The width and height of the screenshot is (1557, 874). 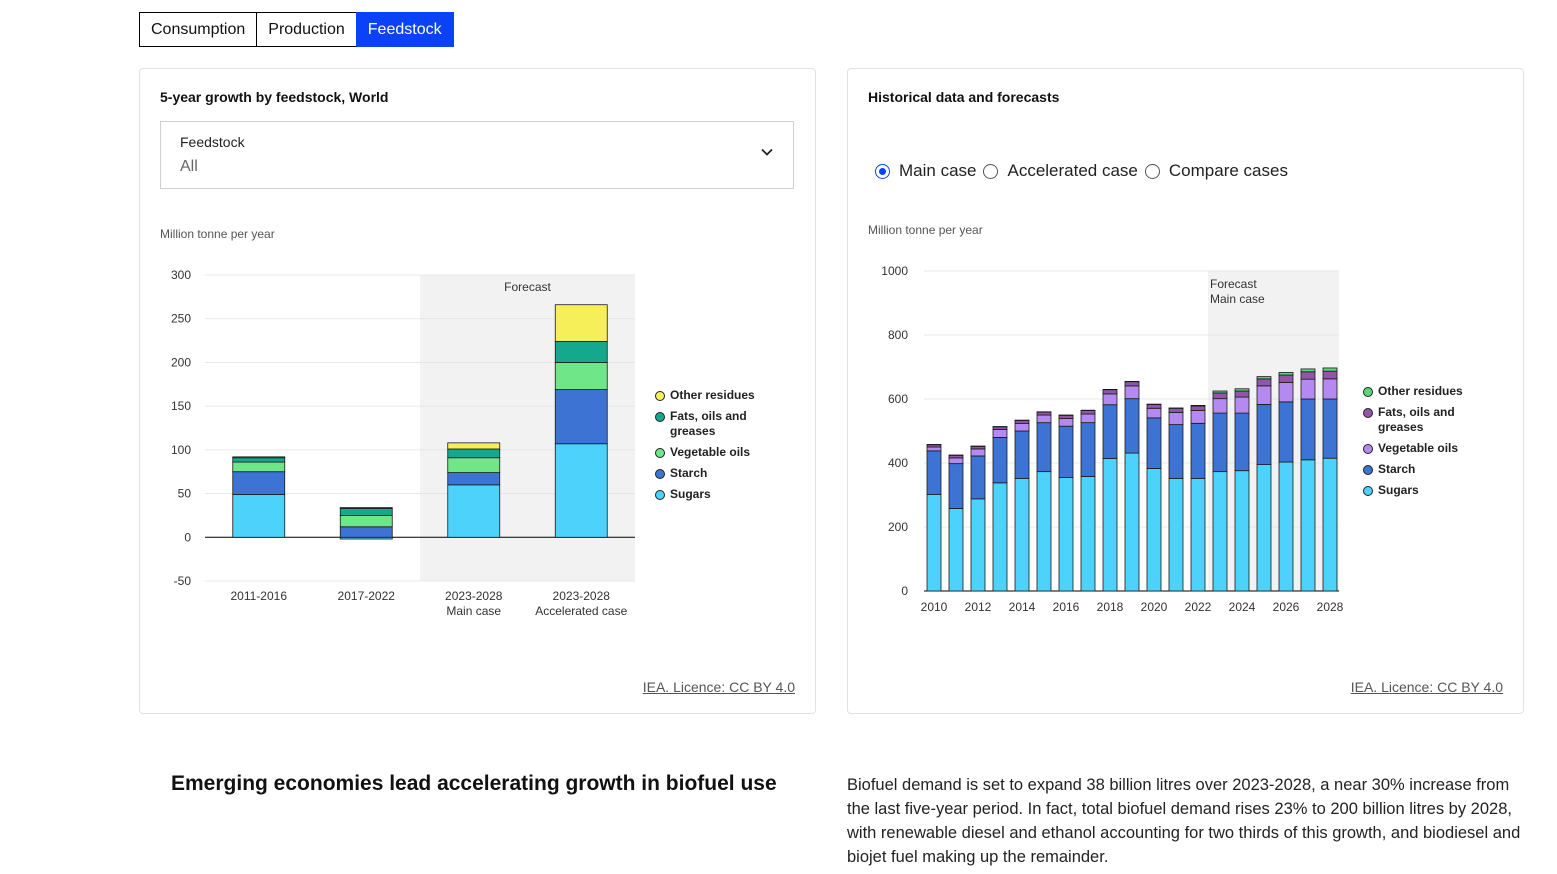 I want to click on tab-consumption: Consumption, so click(x=198, y=29).